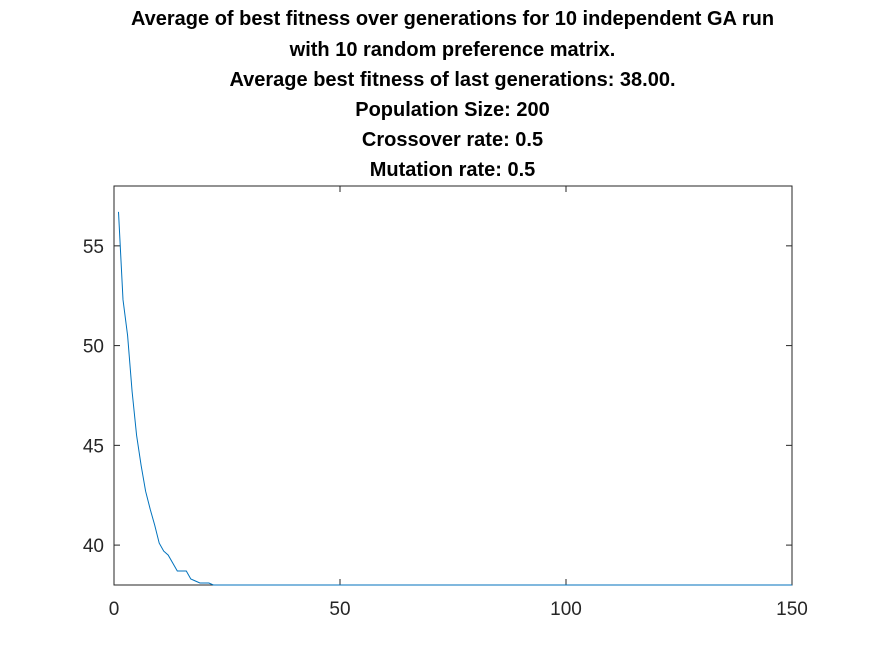 The width and height of the screenshot is (875, 656). Describe the element at coordinates (452, 170) in the screenshot. I see `chart-title-line-6: Mutation rate: 0.5` at that location.